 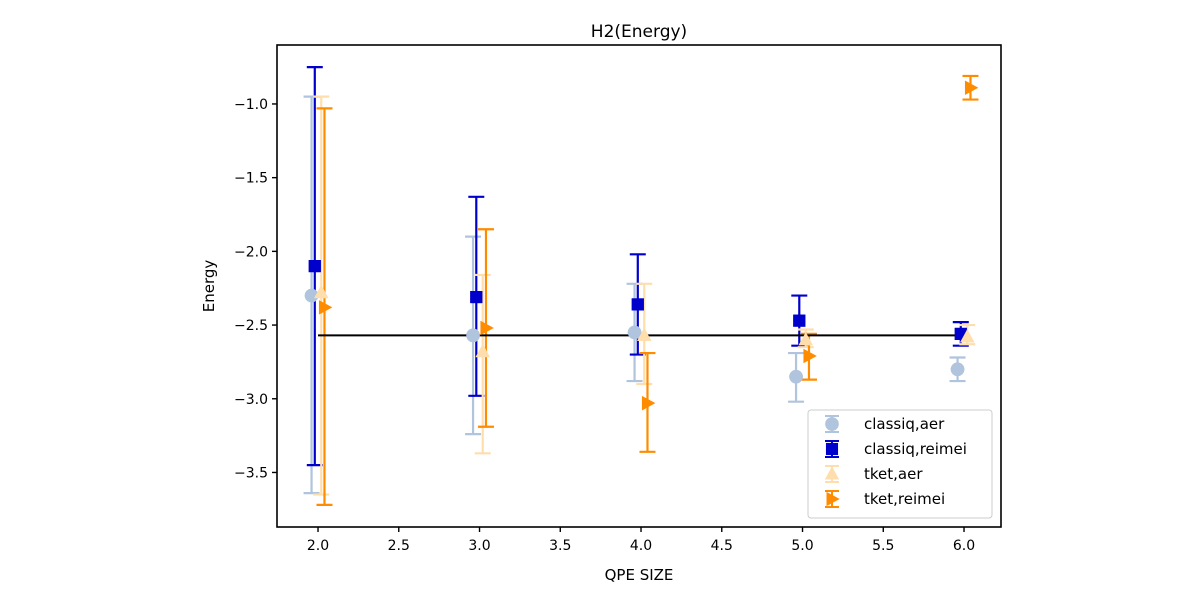 I want to click on x-tick-label: 3.0, so click(x=479, y=546).